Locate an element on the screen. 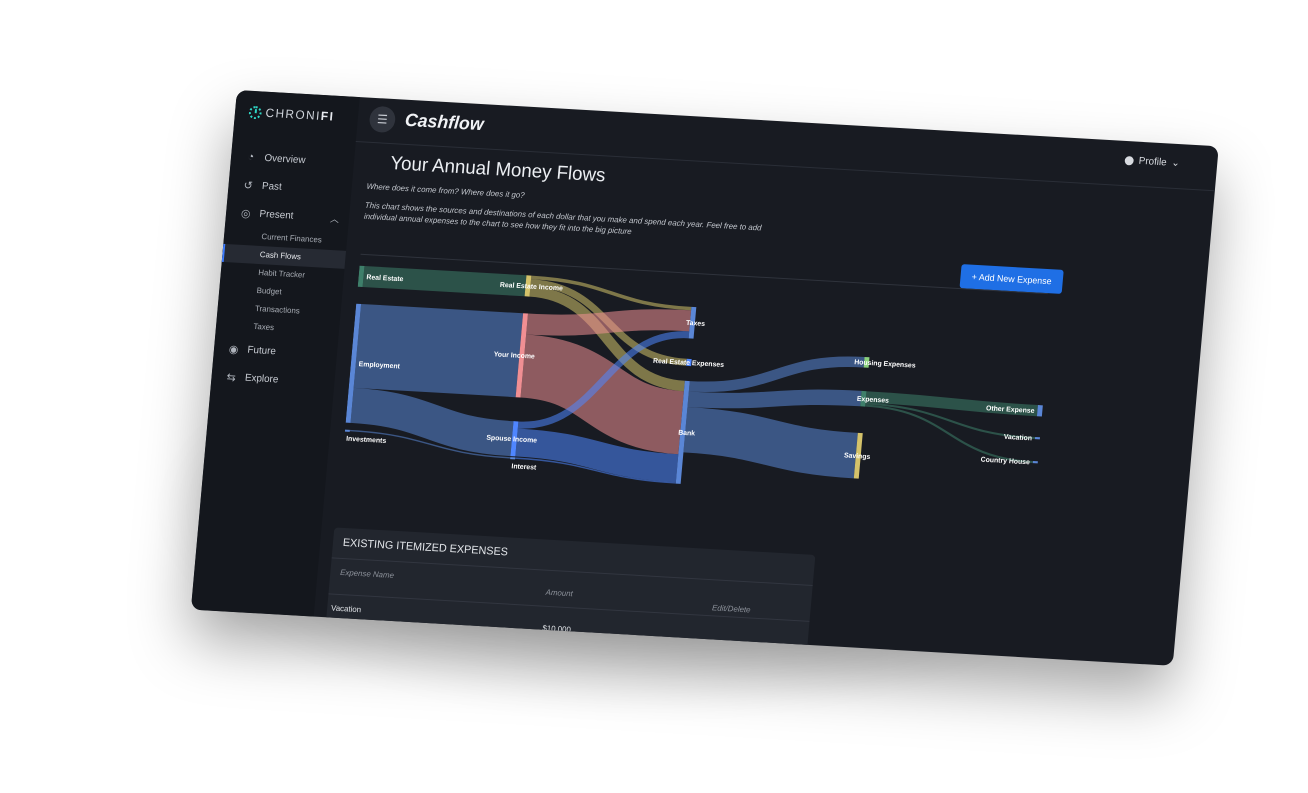 This screenshot has height=793, width=1308. sidebar-item-label: Present is located at coordinates (276, 215).